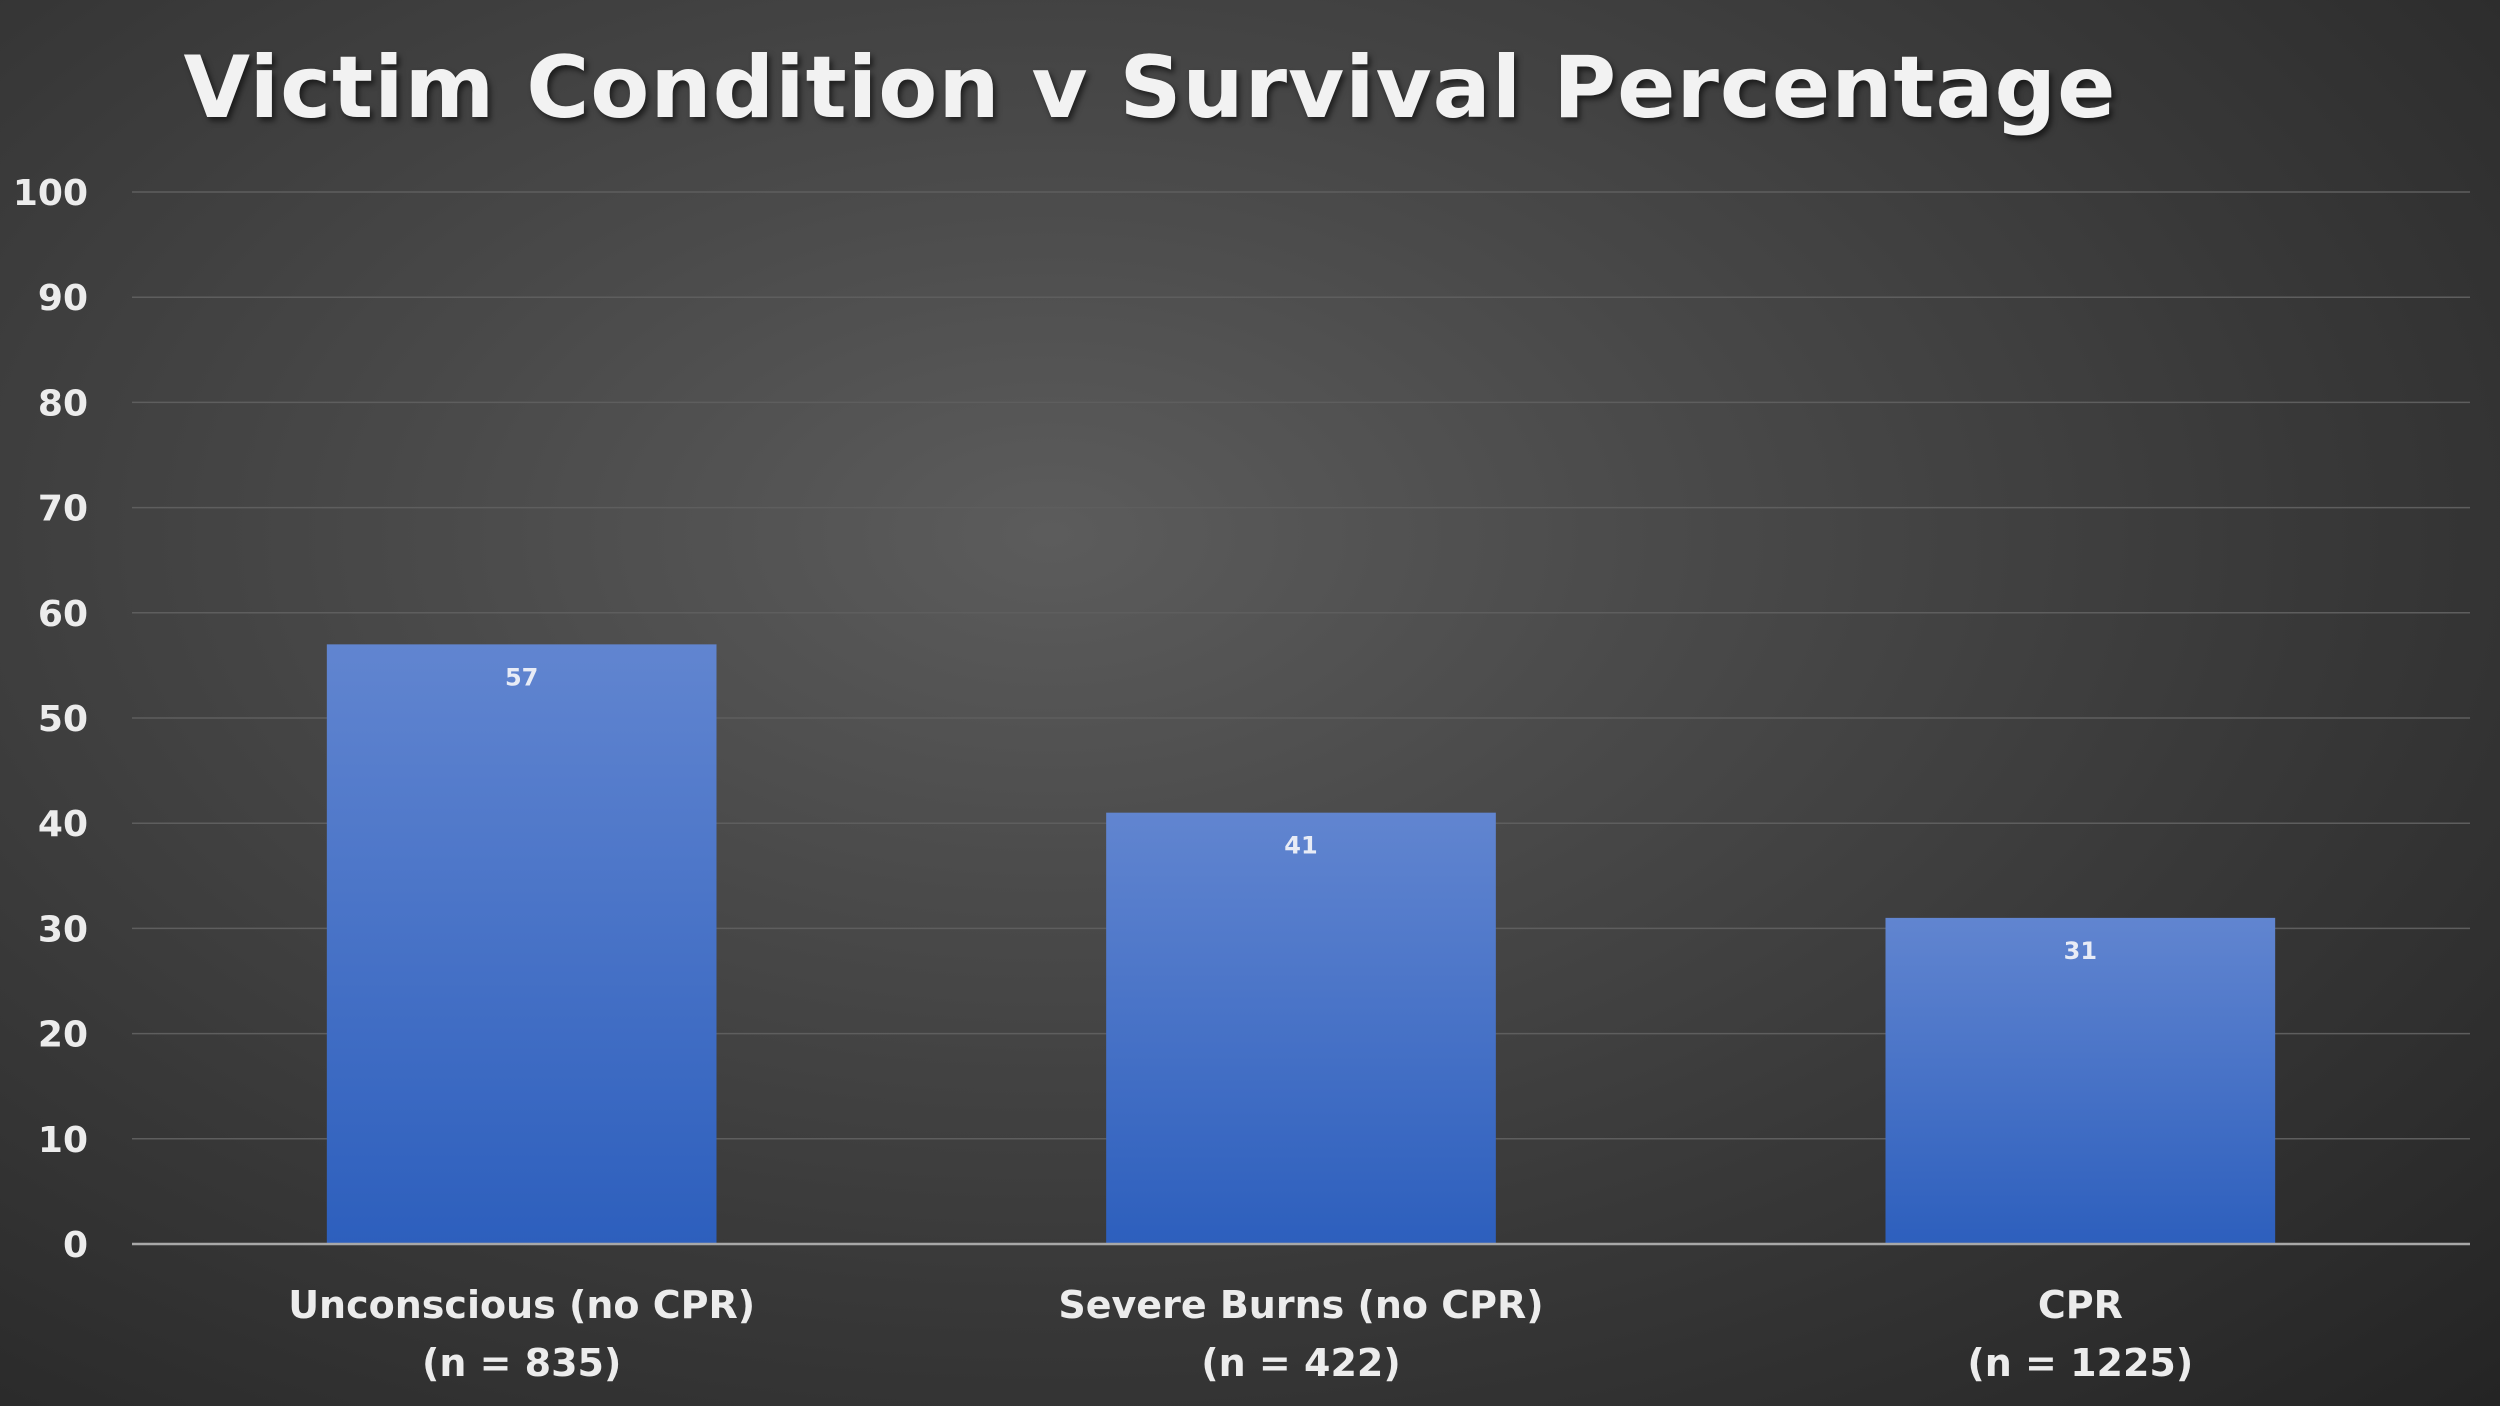 This screenshot has height=1406, width=2500. What do you see at coordinates (521, 1305) in the screenshot?
I see `x-category-label: Unconscious (no CPR)` at bounding box center [521, 1305].